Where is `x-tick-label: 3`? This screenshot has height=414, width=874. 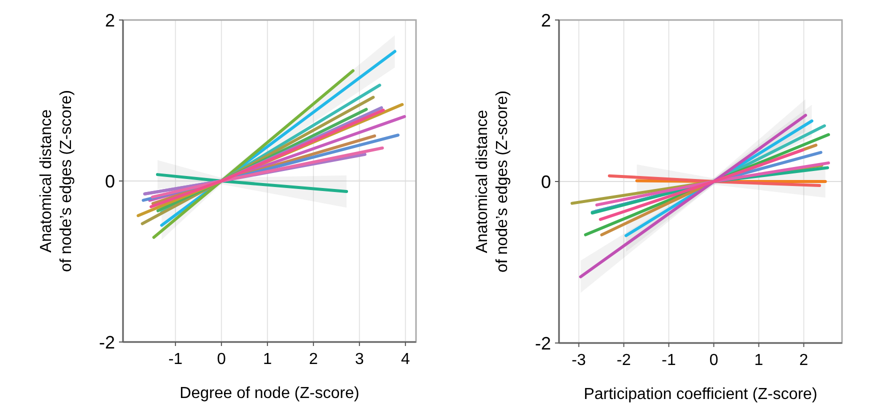
x-tick-label: 3 is located at coordinates (359, 359).